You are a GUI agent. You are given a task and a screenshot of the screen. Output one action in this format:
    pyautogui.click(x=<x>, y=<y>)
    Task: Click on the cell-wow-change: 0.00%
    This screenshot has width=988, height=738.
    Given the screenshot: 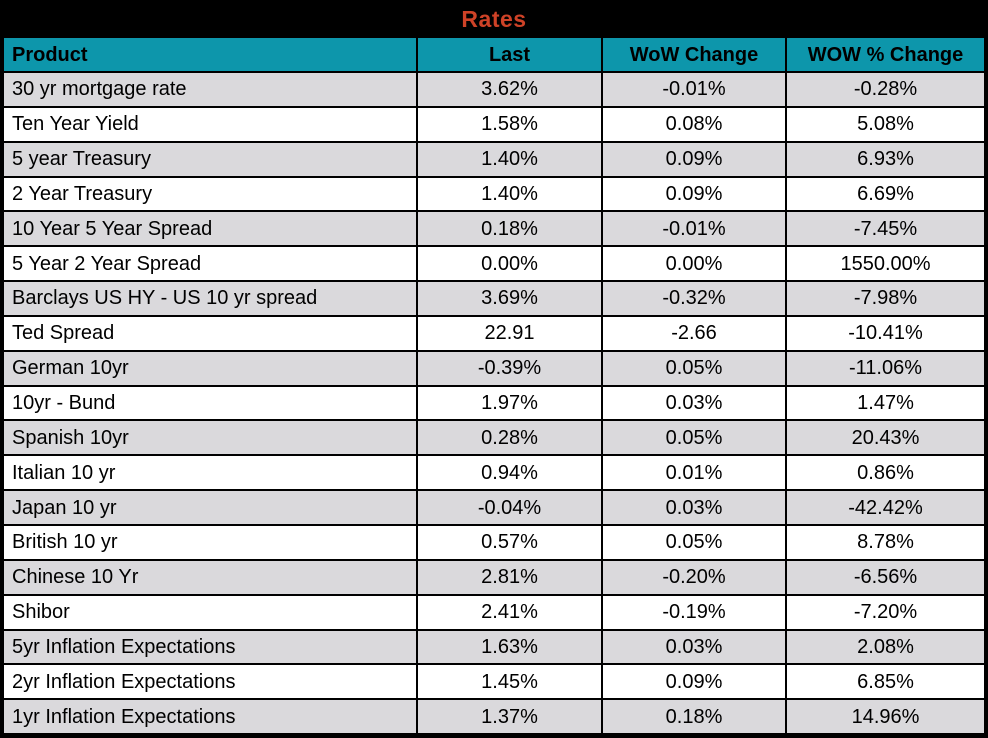 What is the action you would take?
    pyautogui.click(x=695, y=264)
    